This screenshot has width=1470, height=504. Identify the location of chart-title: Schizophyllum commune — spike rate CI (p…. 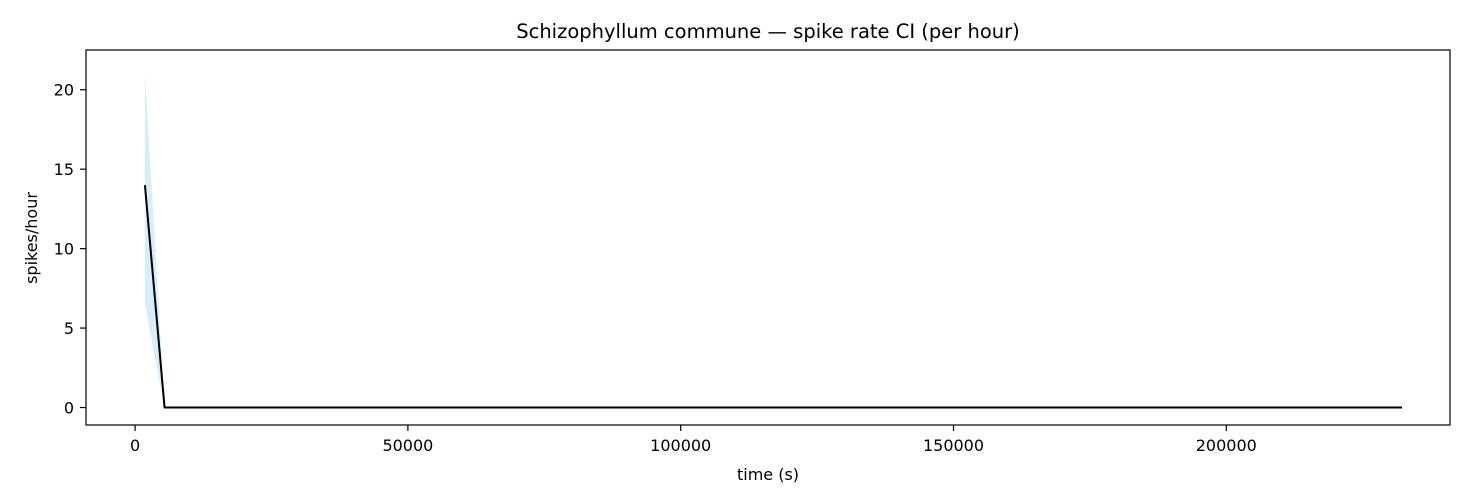
(768, 31).